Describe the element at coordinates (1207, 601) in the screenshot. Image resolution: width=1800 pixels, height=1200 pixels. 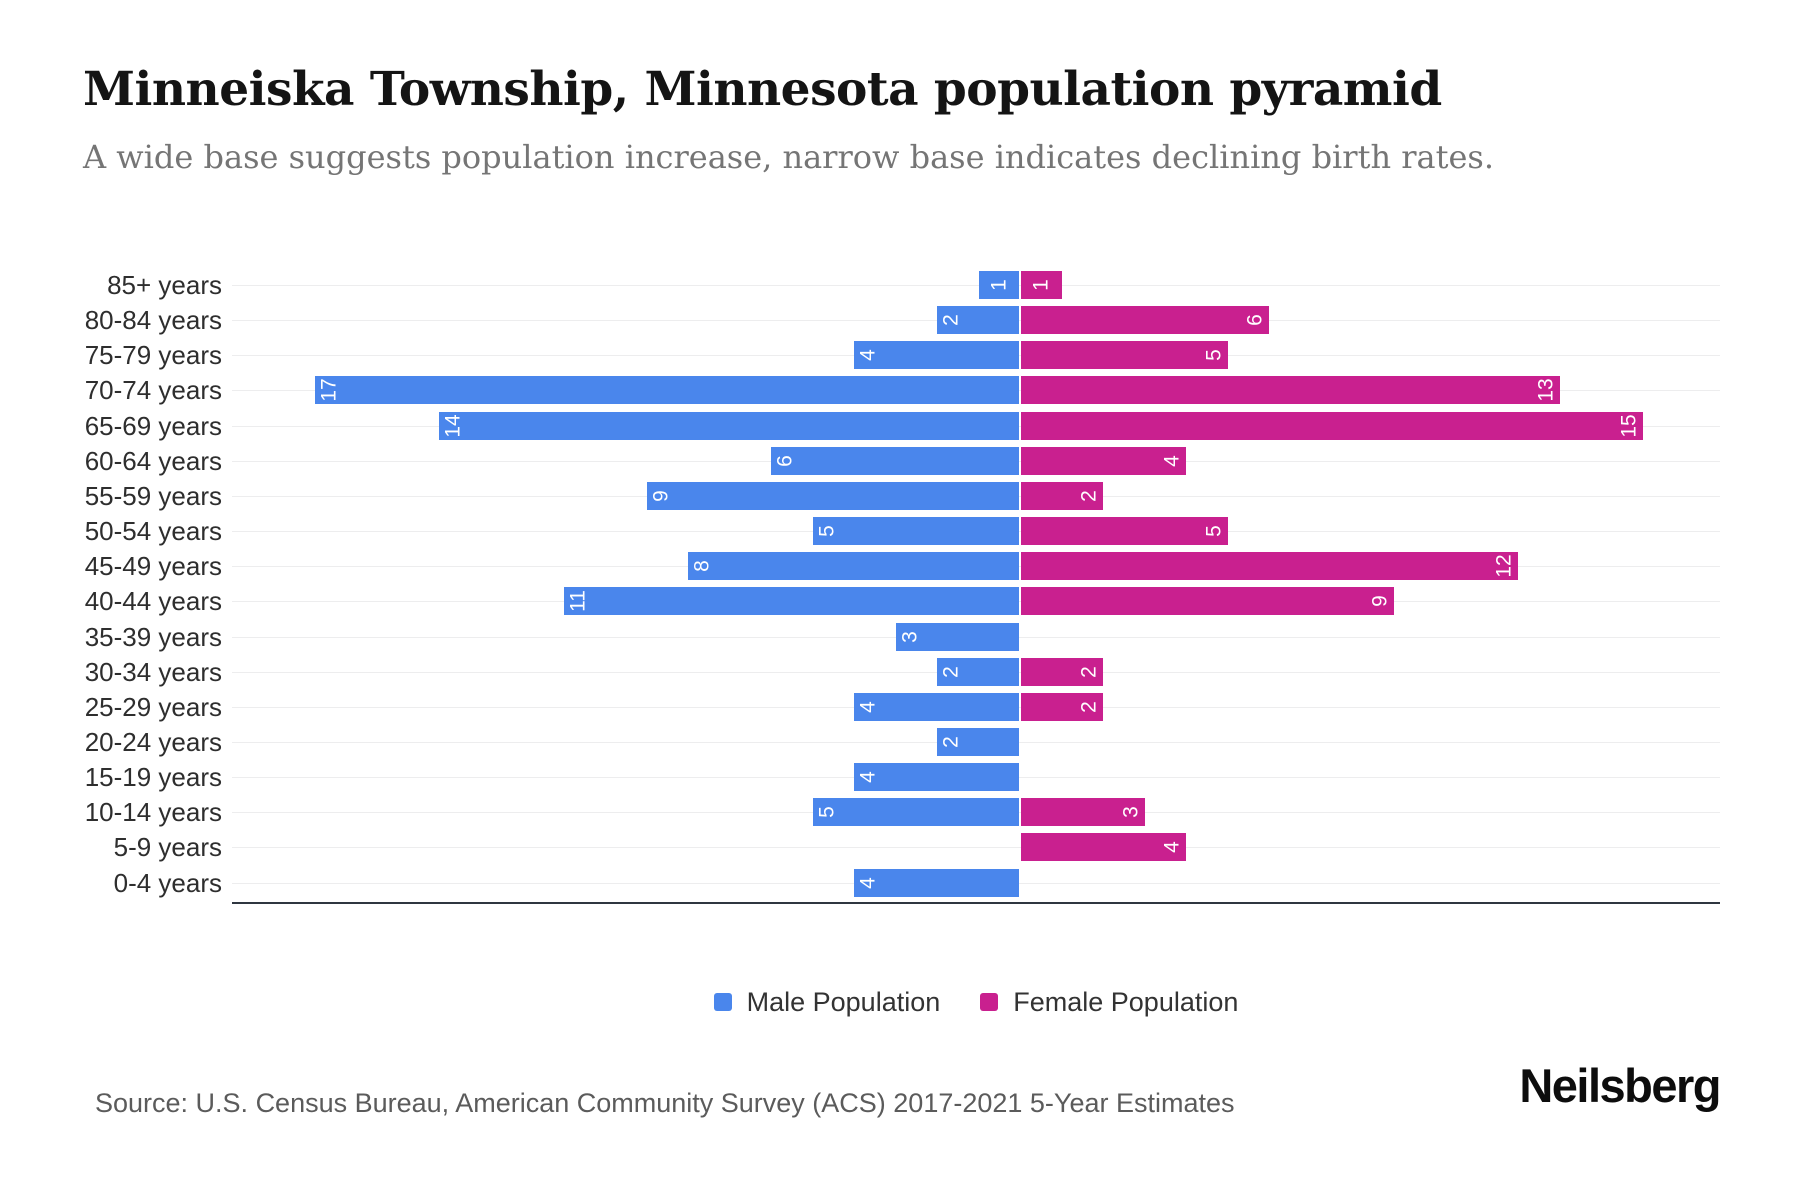
I see `female-bar-40-44-years: 9` at that location.